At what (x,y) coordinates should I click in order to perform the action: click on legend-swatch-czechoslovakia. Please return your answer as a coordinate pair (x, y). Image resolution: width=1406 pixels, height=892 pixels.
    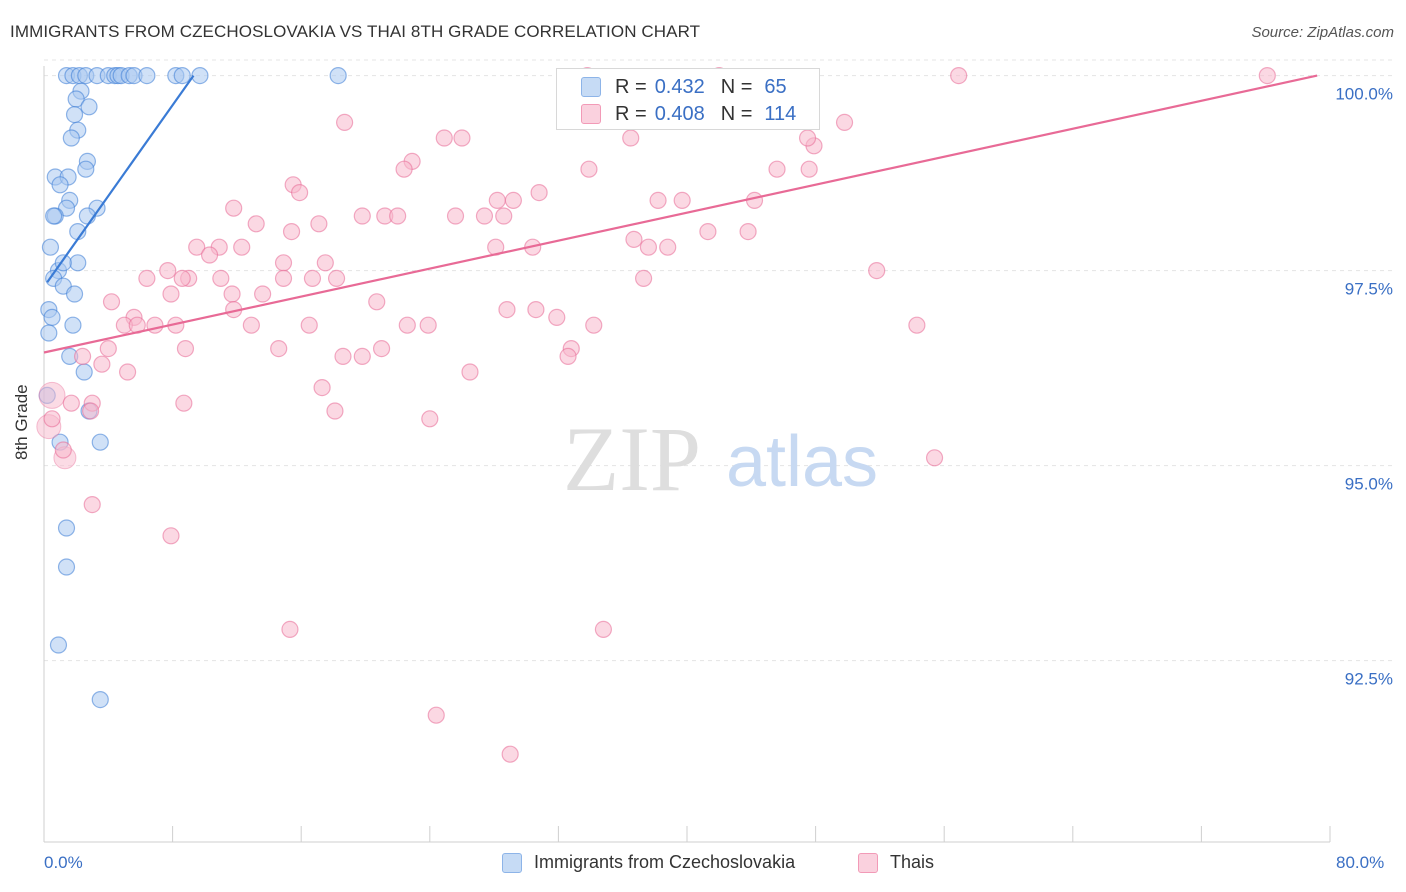
    Looking at the image, I should click on (591, 87).